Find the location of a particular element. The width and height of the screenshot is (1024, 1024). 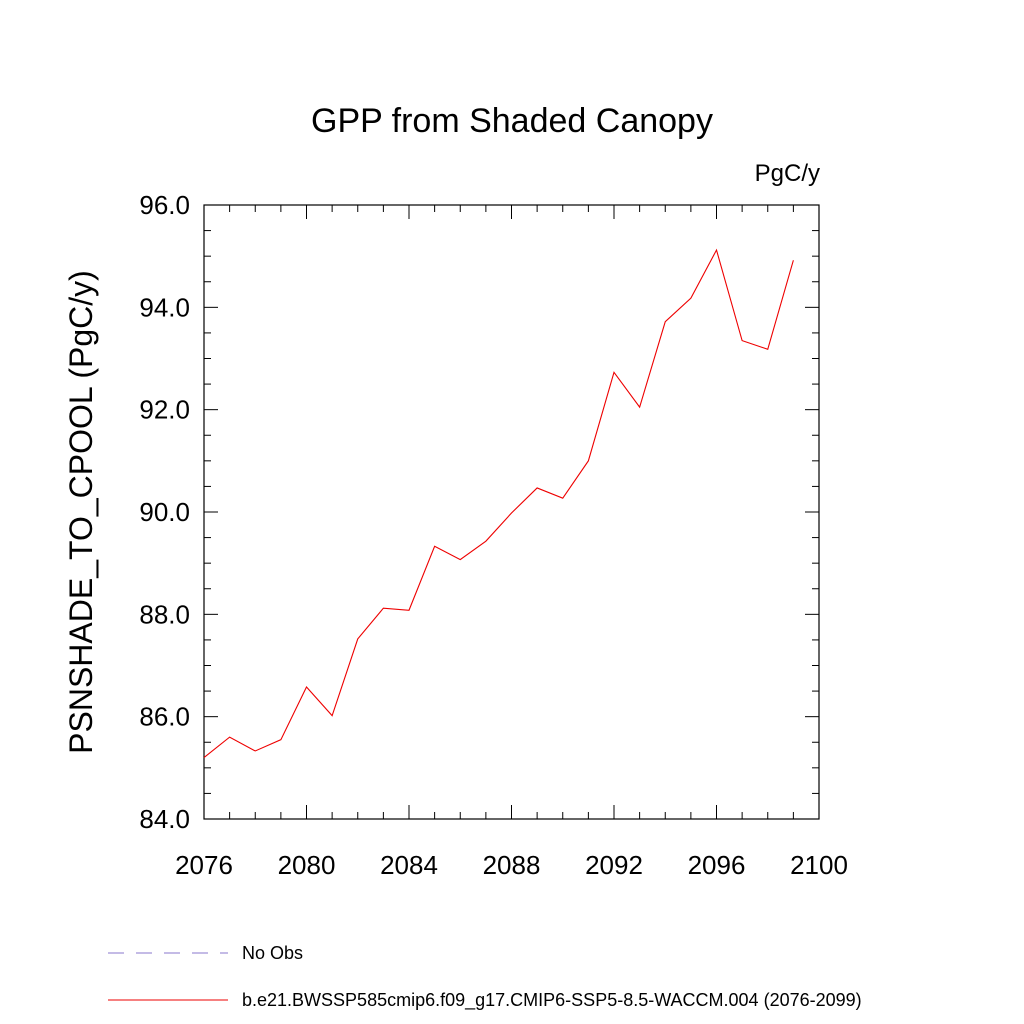

x-tick-label: 2088 is located at coordinates (512, 865).